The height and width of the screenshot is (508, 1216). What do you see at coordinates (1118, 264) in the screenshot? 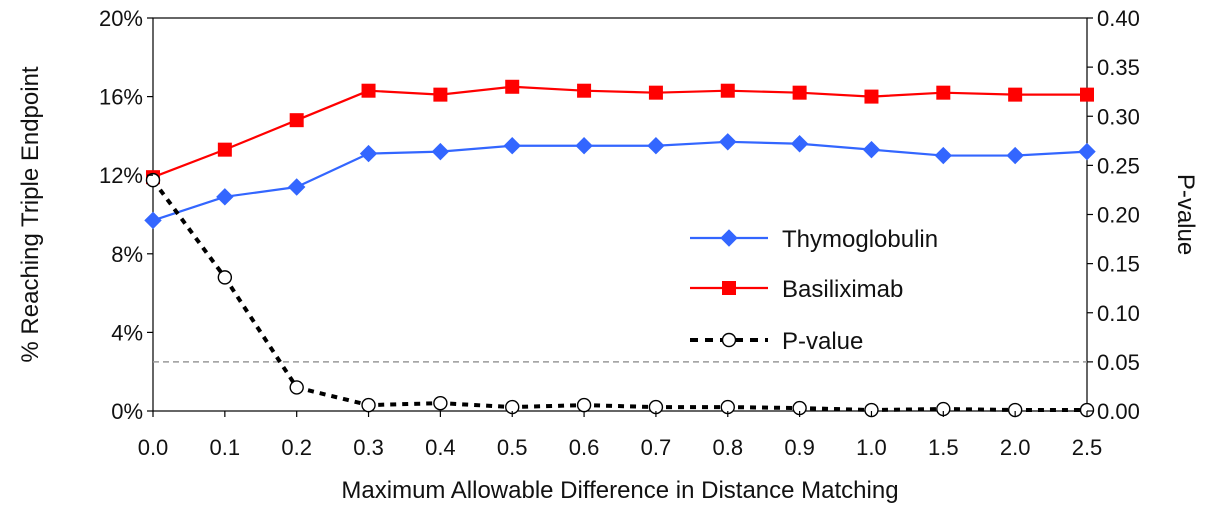
I see `y2-tick-label: 0.15` at bounding box center [1118, 264].